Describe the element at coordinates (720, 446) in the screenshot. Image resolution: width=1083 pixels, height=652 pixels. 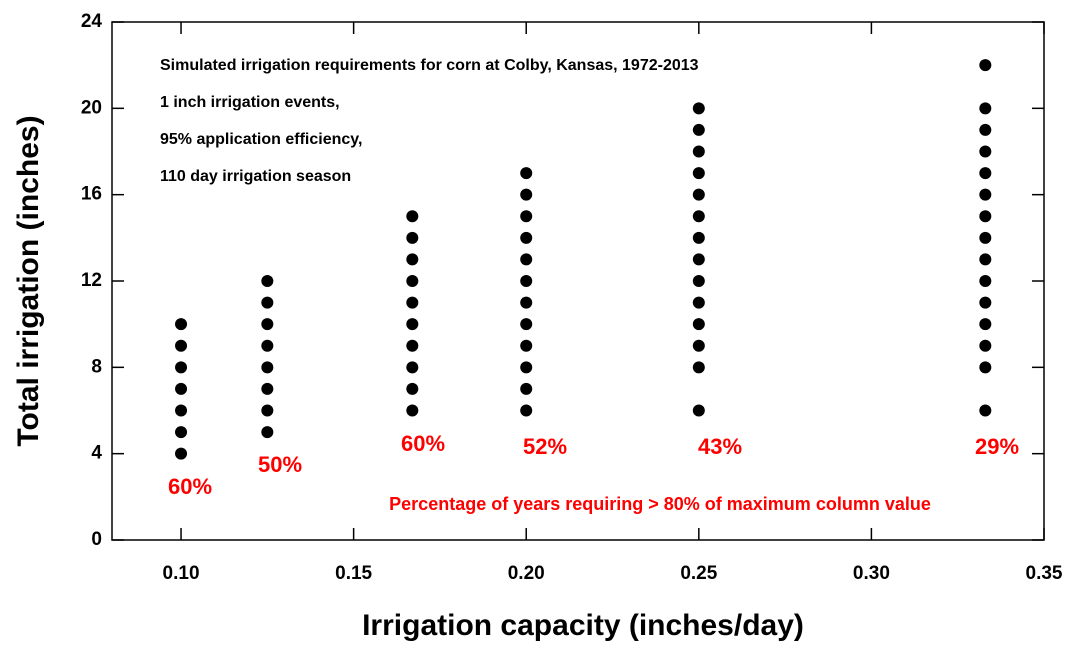
I see `percent-label: 43%` at that location.